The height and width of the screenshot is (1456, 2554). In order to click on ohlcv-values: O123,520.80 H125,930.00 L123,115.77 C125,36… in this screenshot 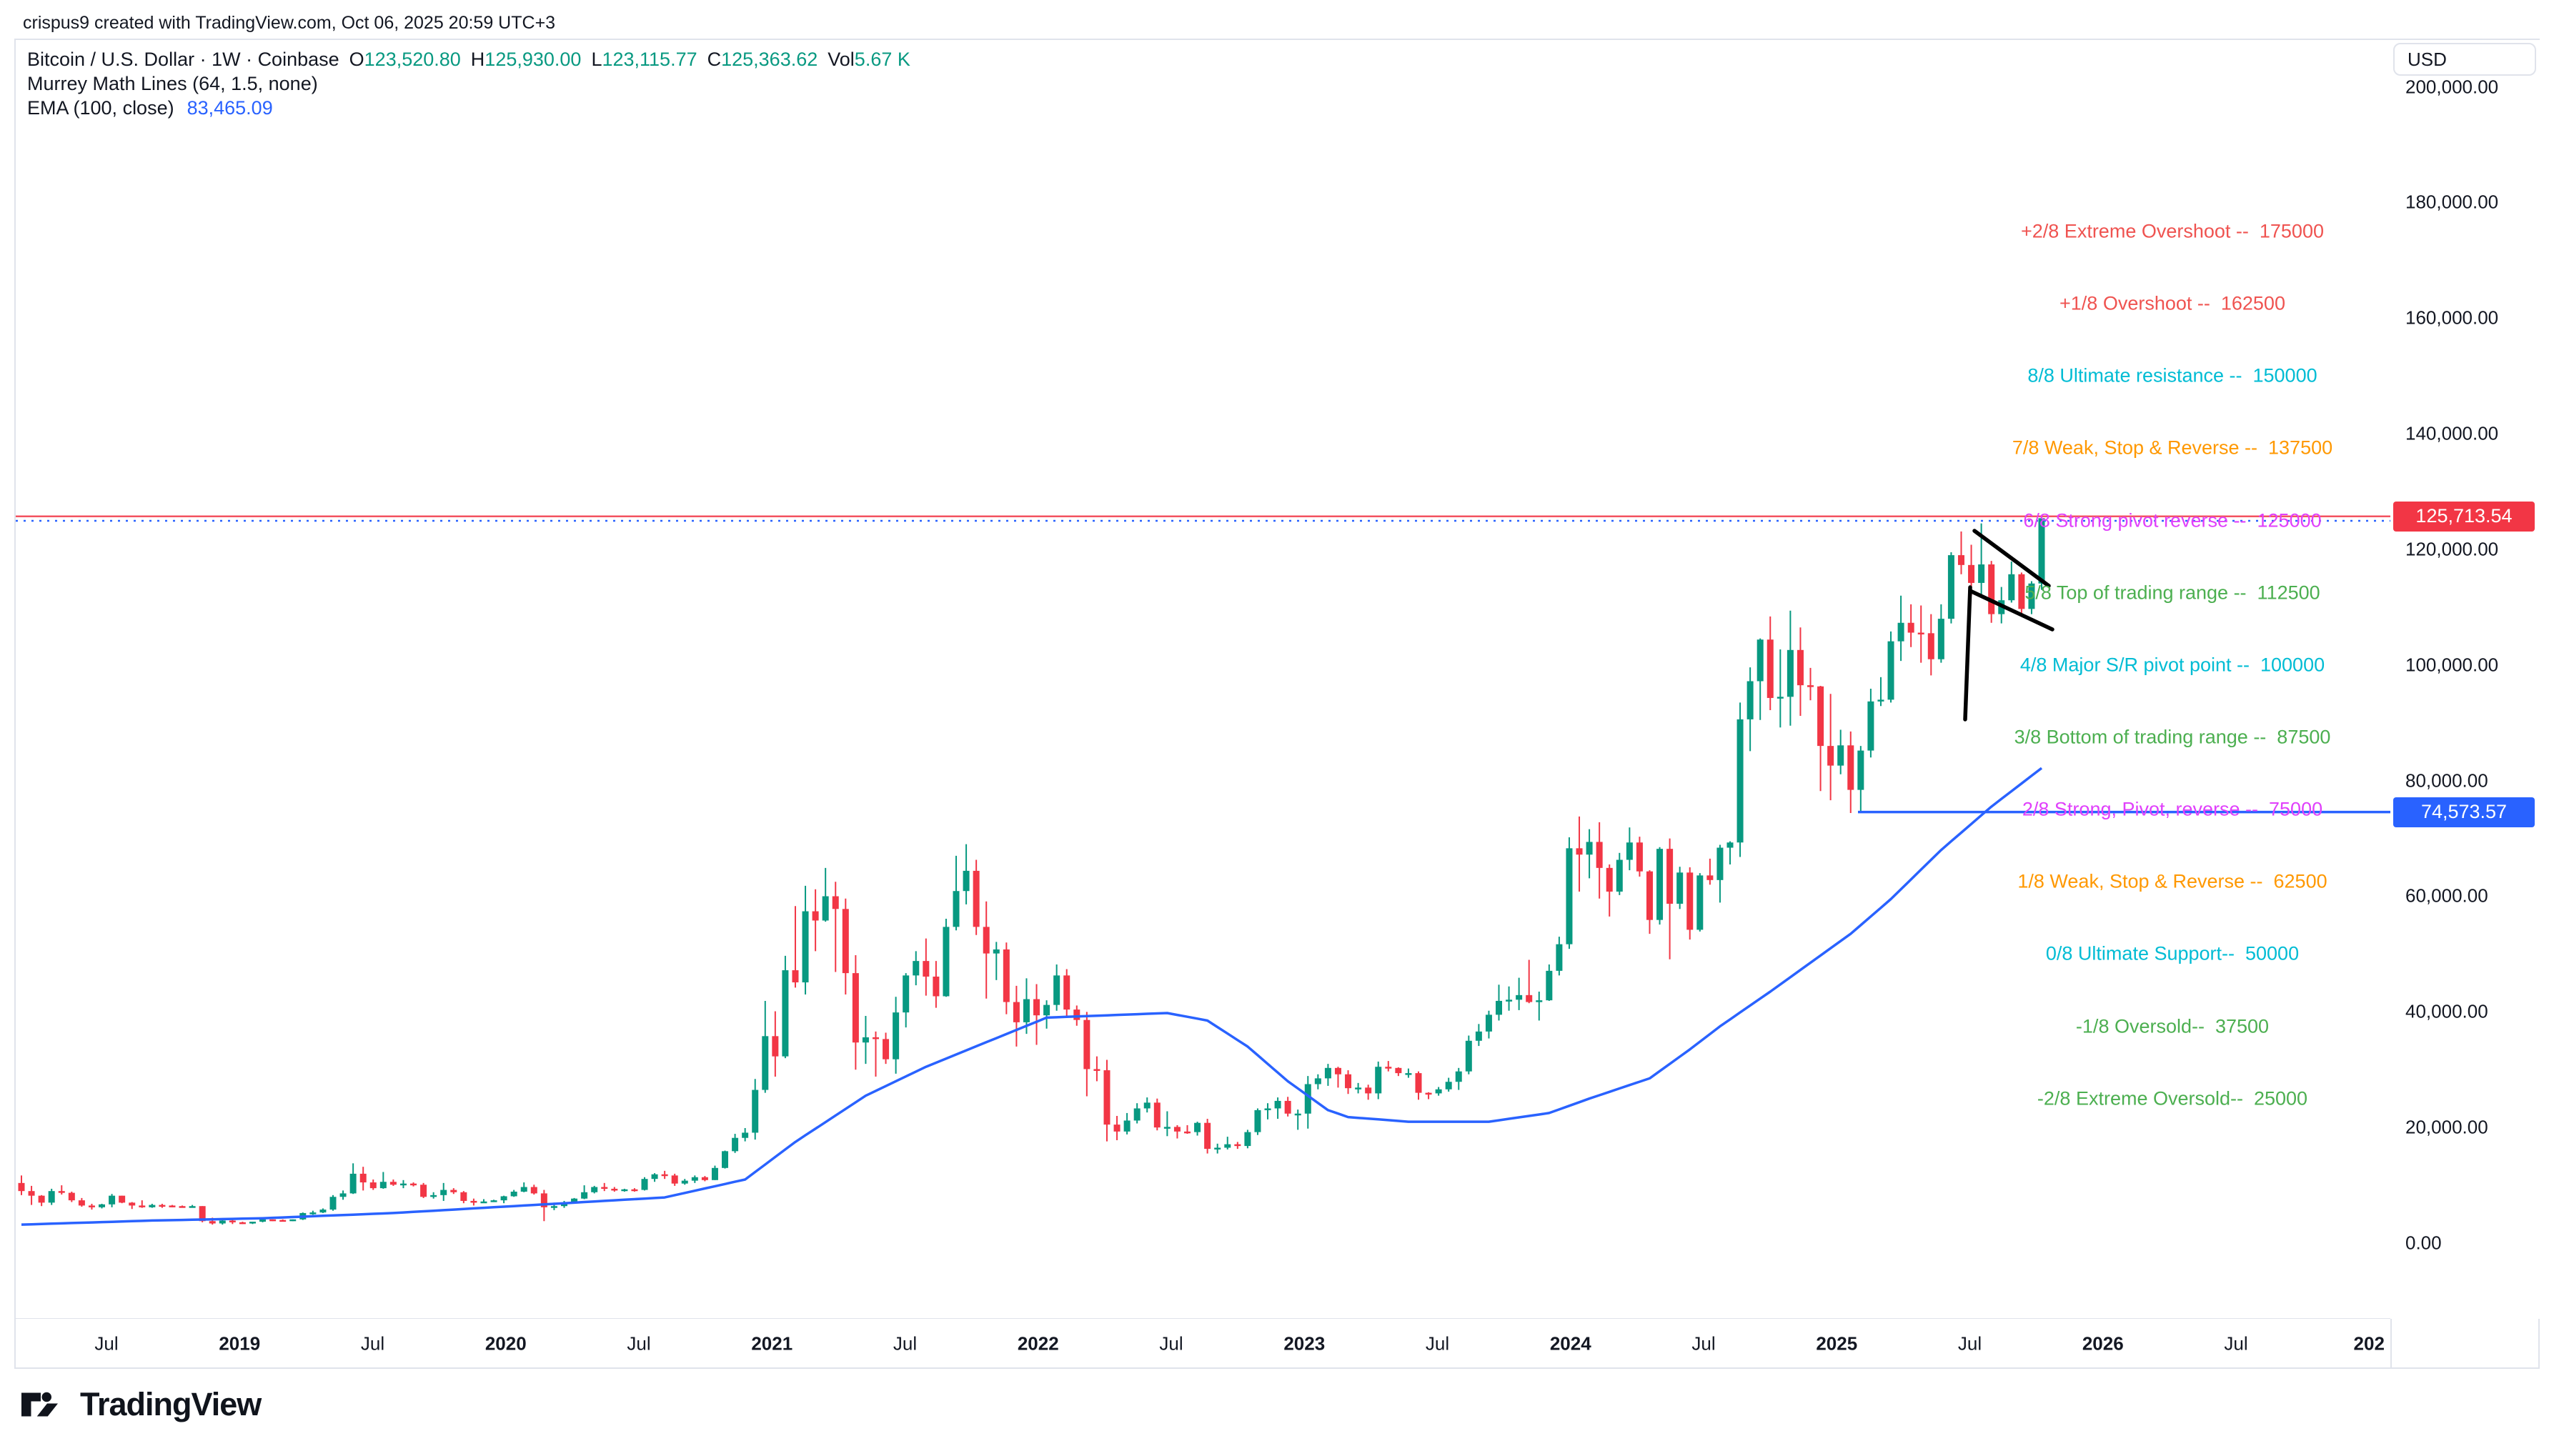, I will do `click(624, 60)`.